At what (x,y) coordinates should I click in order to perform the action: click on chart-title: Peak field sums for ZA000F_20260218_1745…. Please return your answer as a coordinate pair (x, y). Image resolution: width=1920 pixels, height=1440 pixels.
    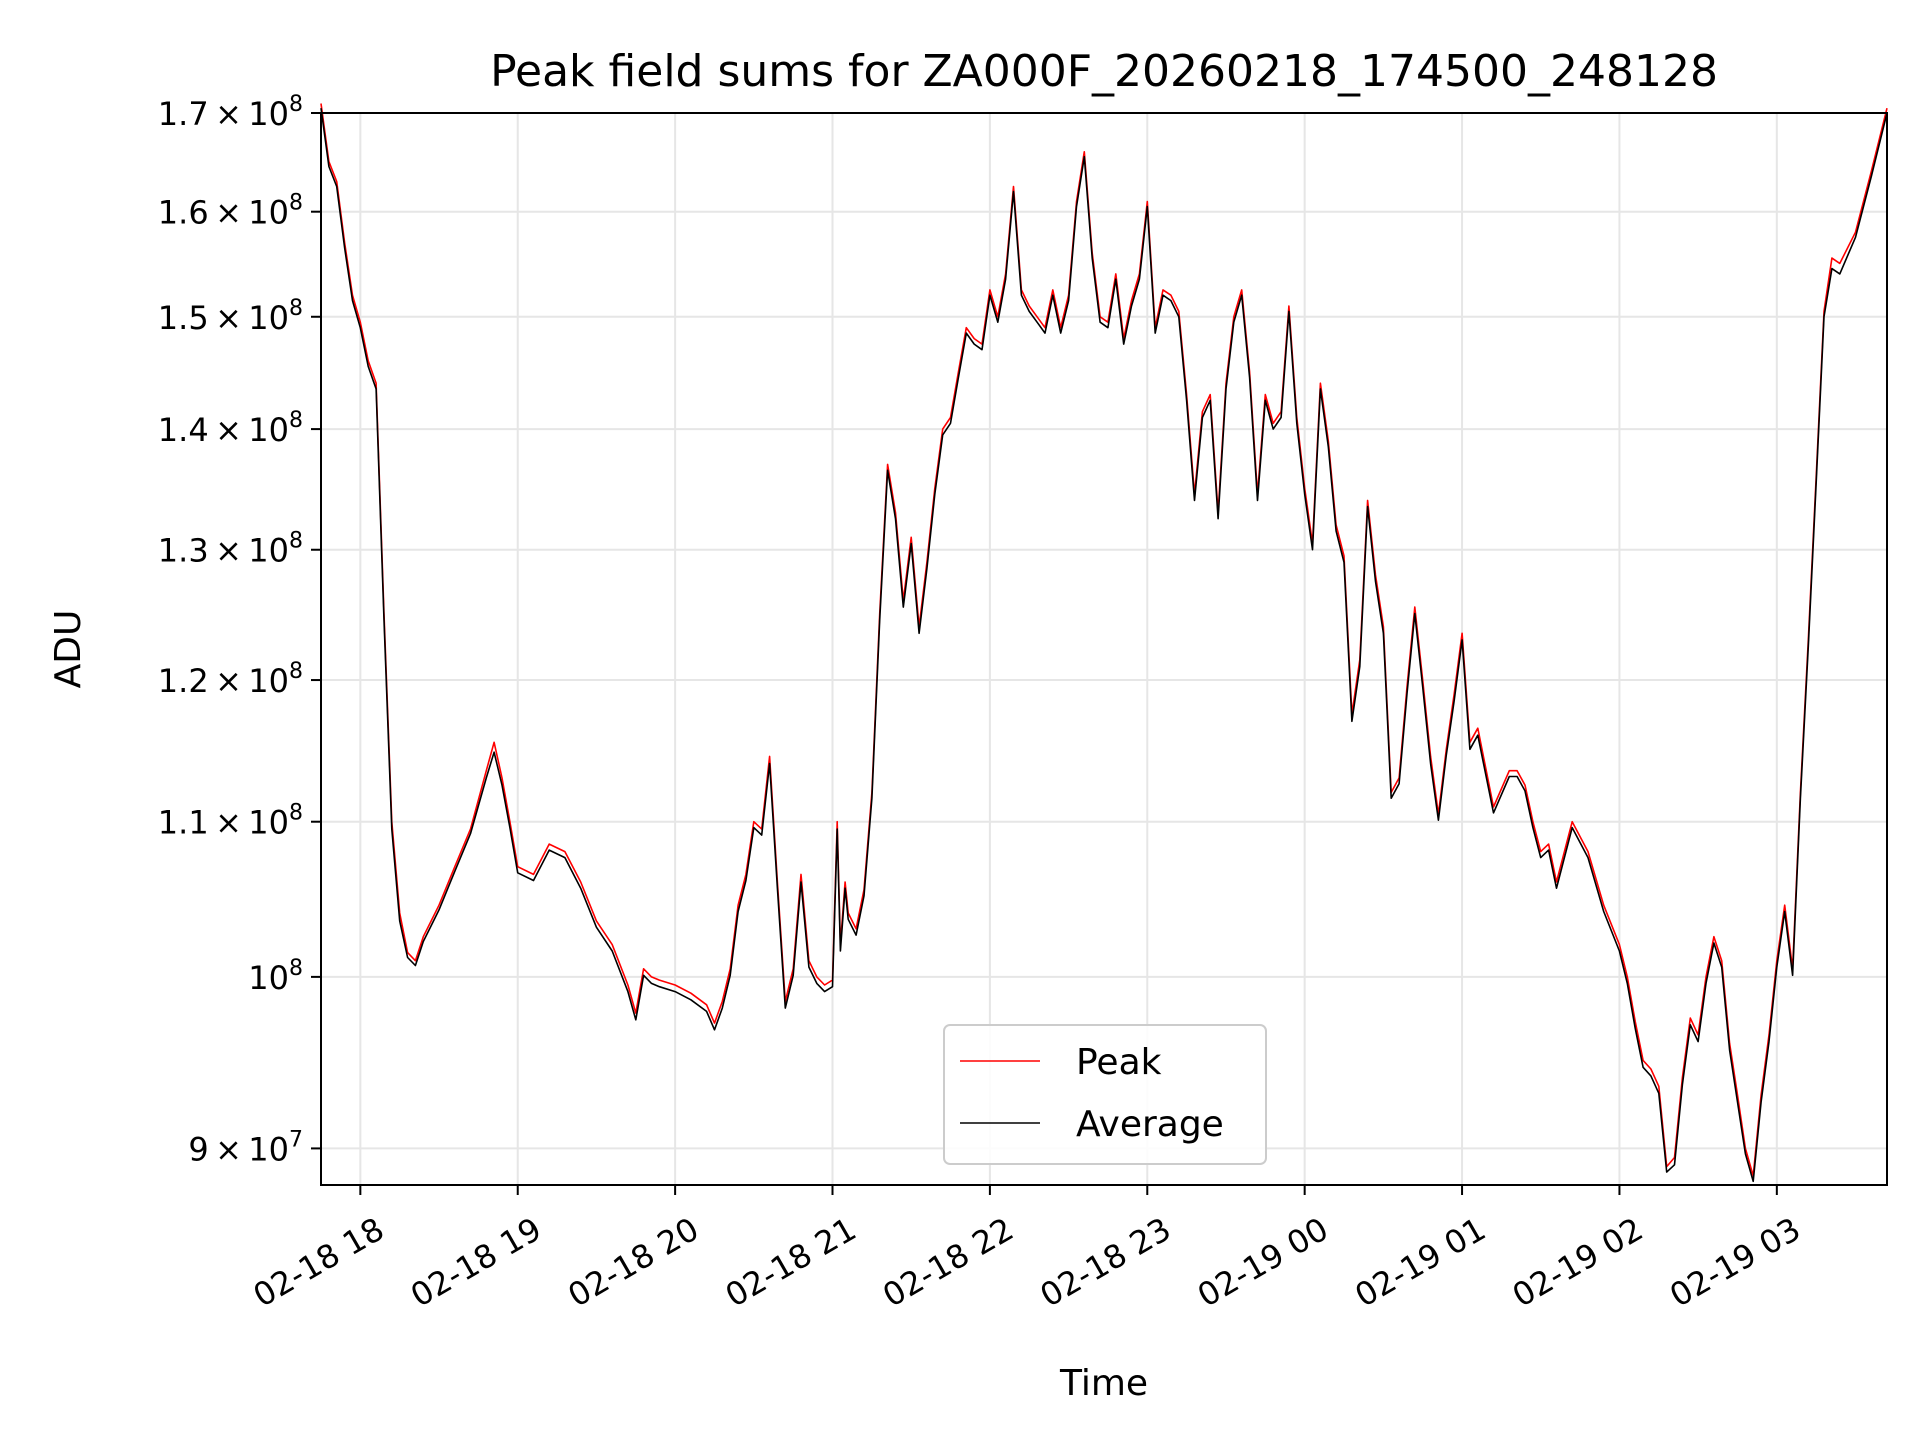
    Looking at the image, I should click on (1104, 71).